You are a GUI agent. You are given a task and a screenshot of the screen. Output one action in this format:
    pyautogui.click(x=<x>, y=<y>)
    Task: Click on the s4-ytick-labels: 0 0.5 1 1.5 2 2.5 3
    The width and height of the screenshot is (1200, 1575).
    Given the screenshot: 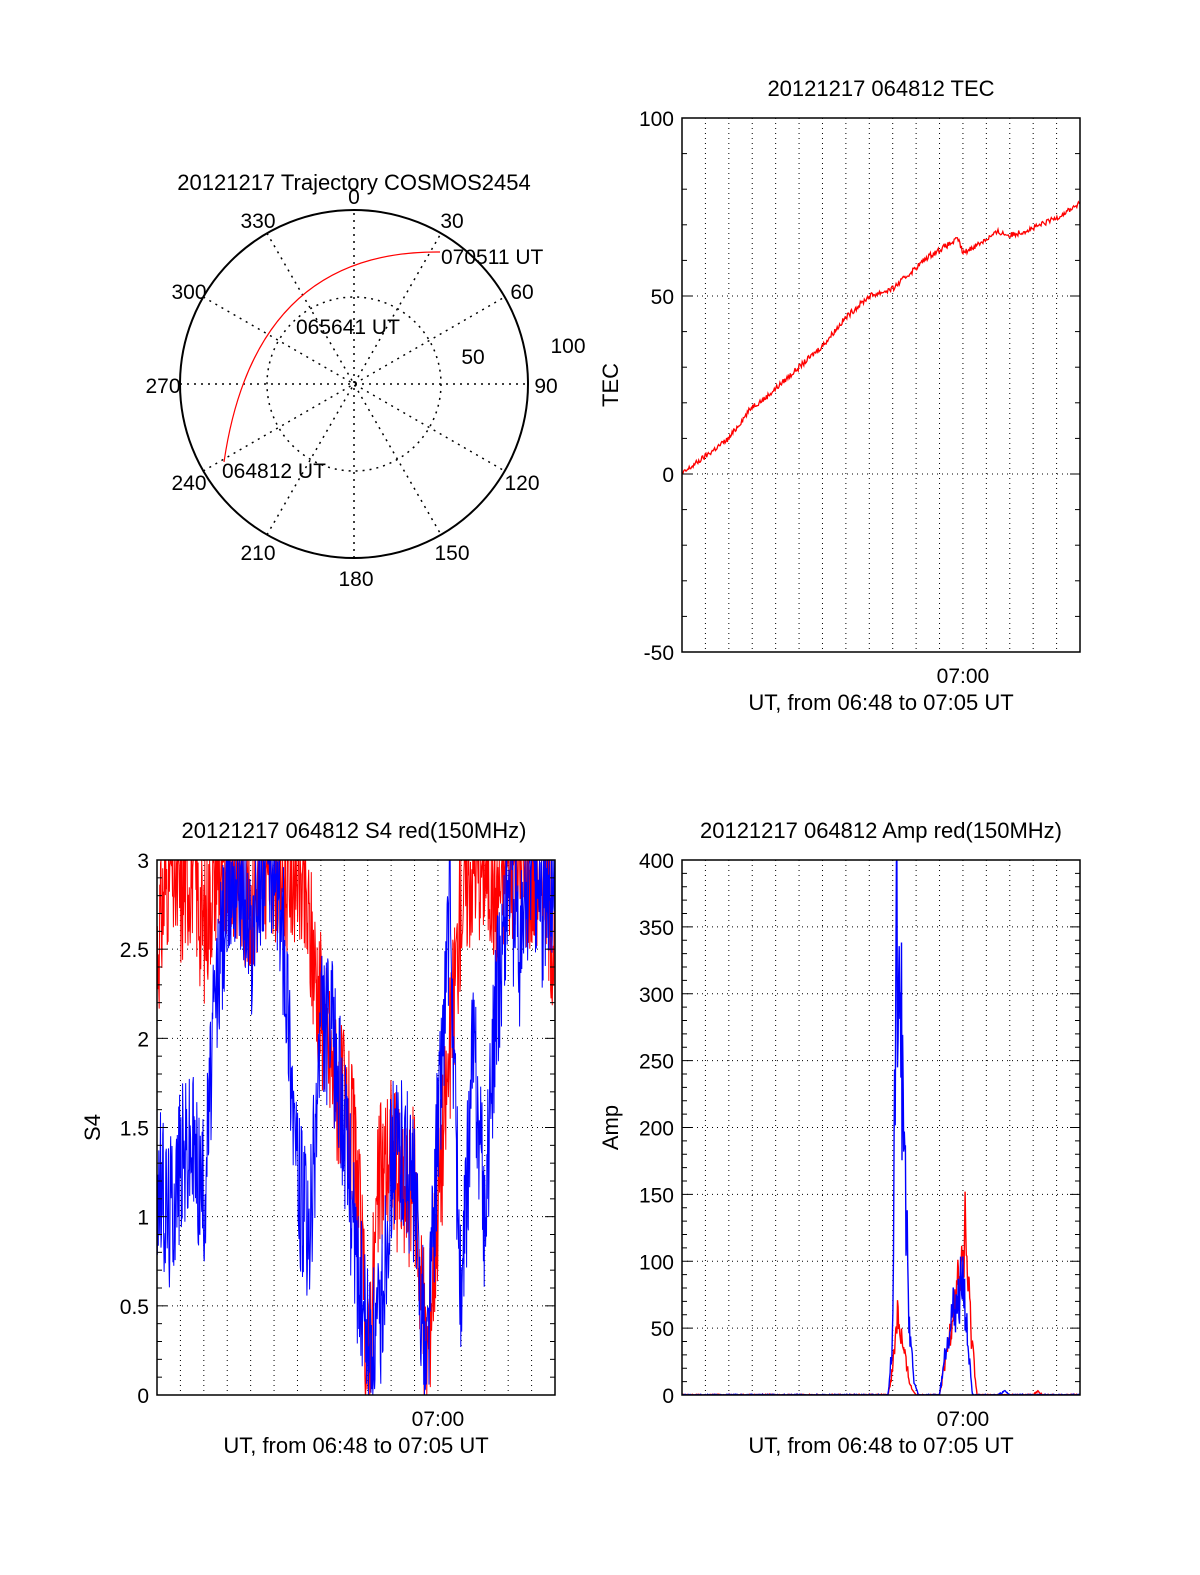 What is the action you would take?
    pyautogui.click(x=134, y=1129)
    